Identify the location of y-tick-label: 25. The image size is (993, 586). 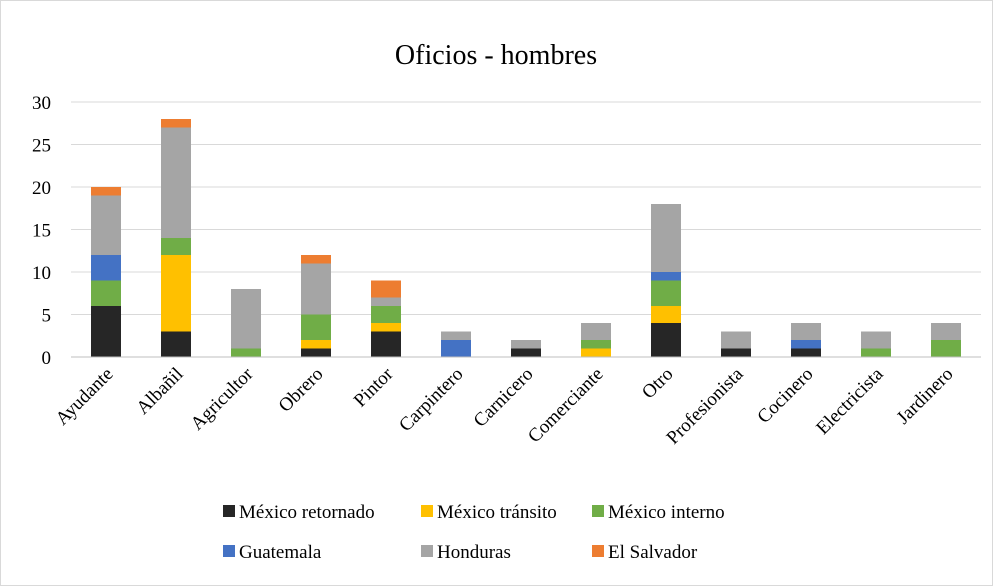
(41, 146).